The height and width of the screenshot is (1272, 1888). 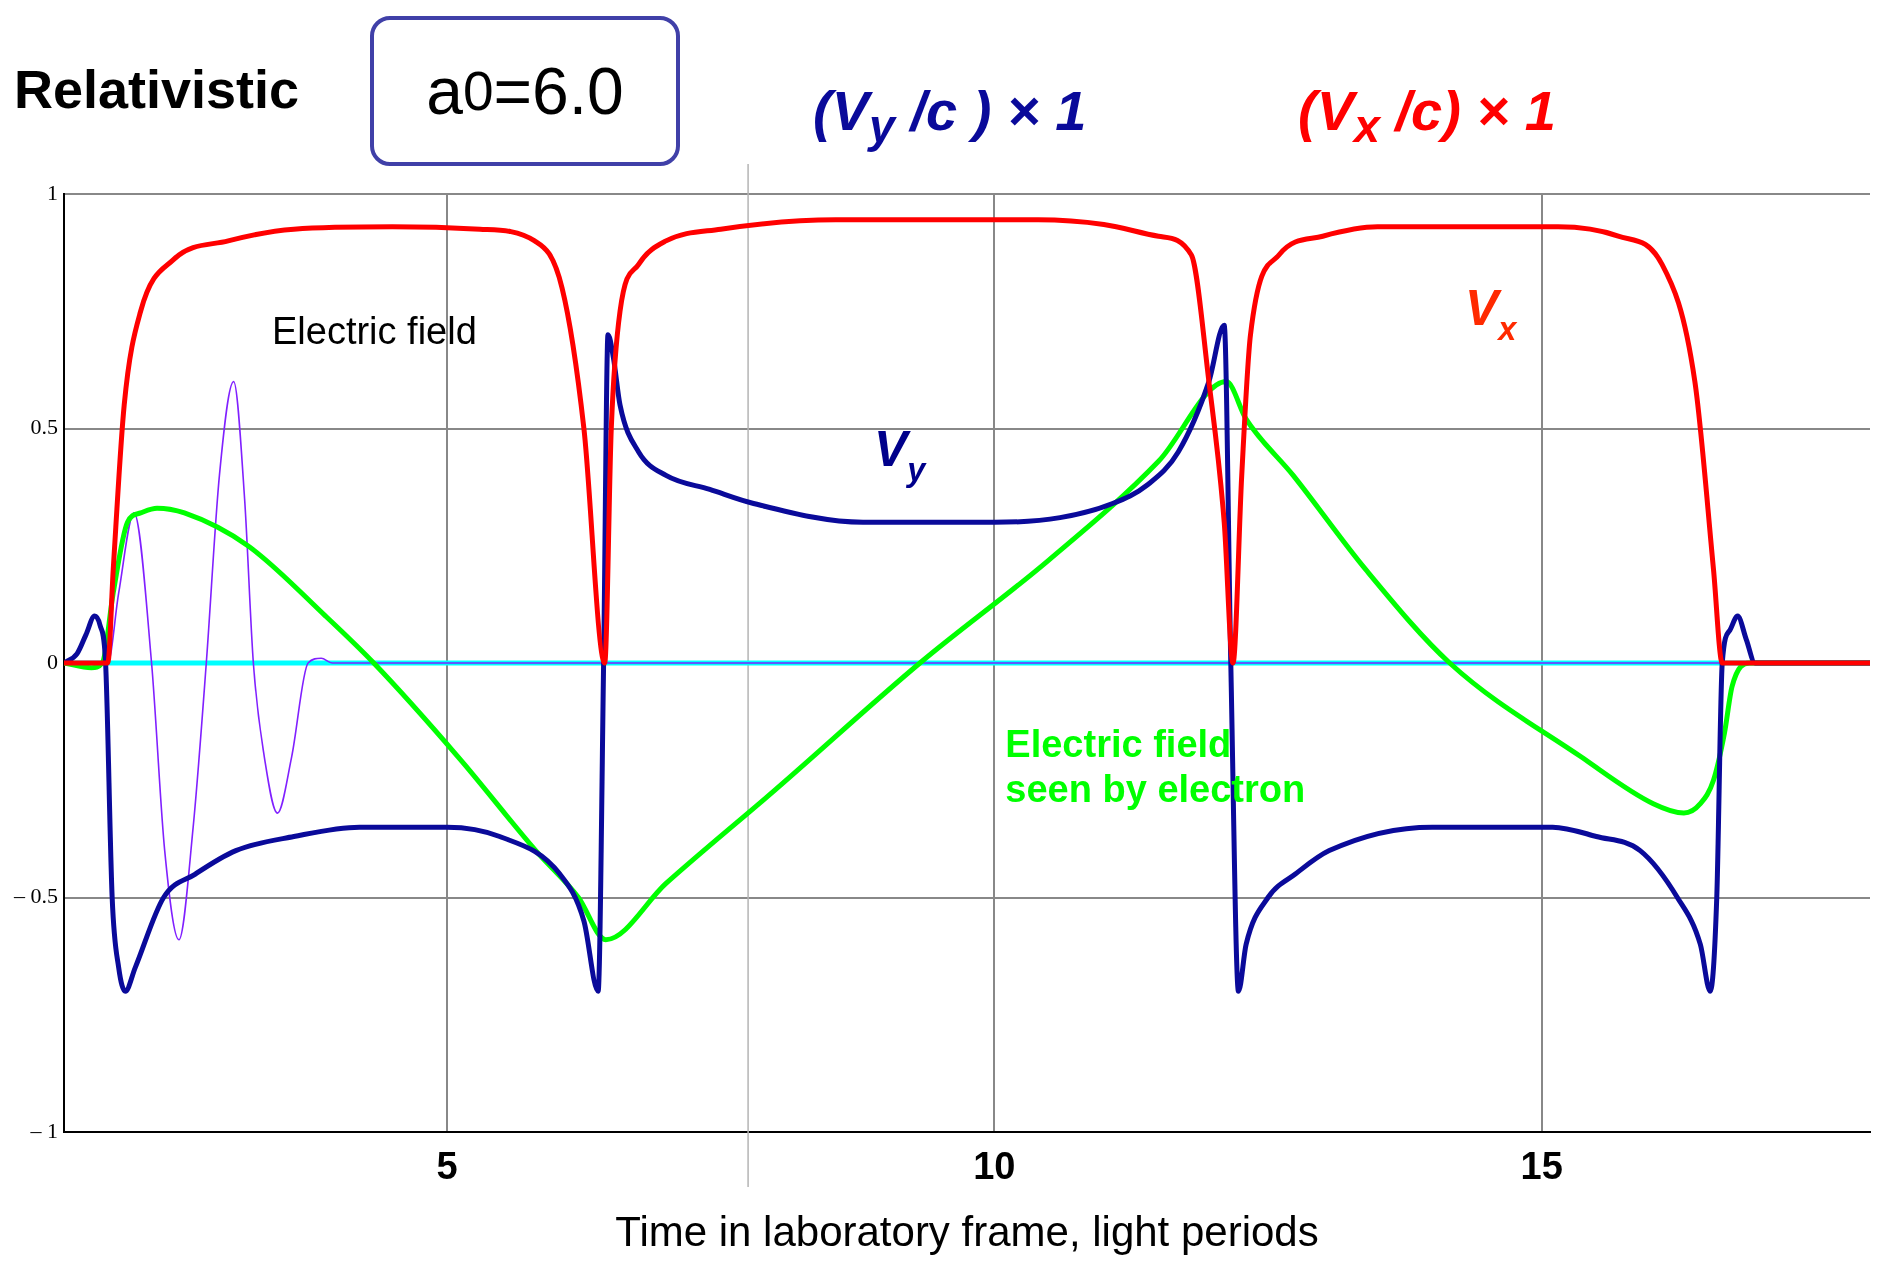 I want to click on x-tick-label: 10, so click(x=994, y=1166).